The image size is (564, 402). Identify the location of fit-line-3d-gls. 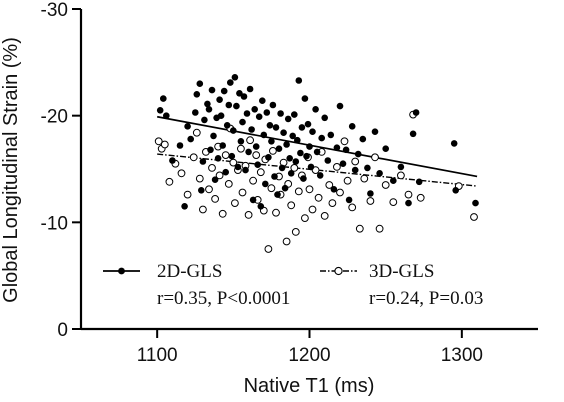
(317, 170).